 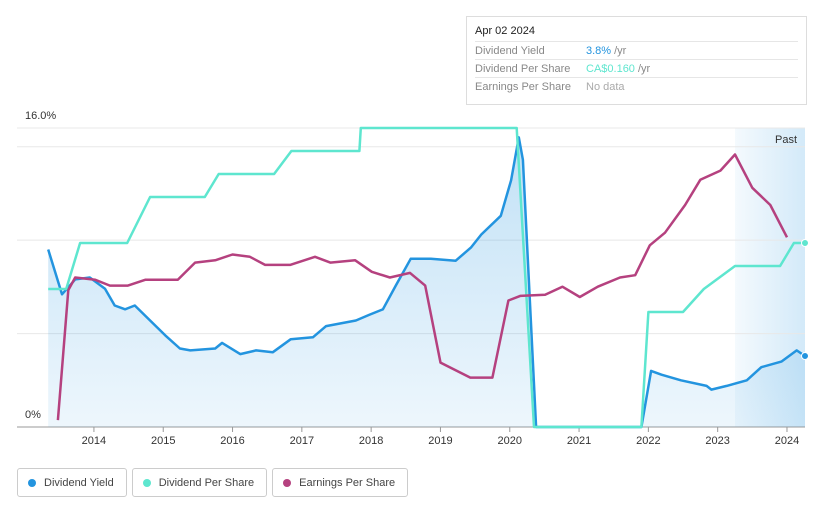 What do you see at coordinates (232, 441) in the screenshot?
I see `x-tick-label: 2016` at bounding box center [232, 441].